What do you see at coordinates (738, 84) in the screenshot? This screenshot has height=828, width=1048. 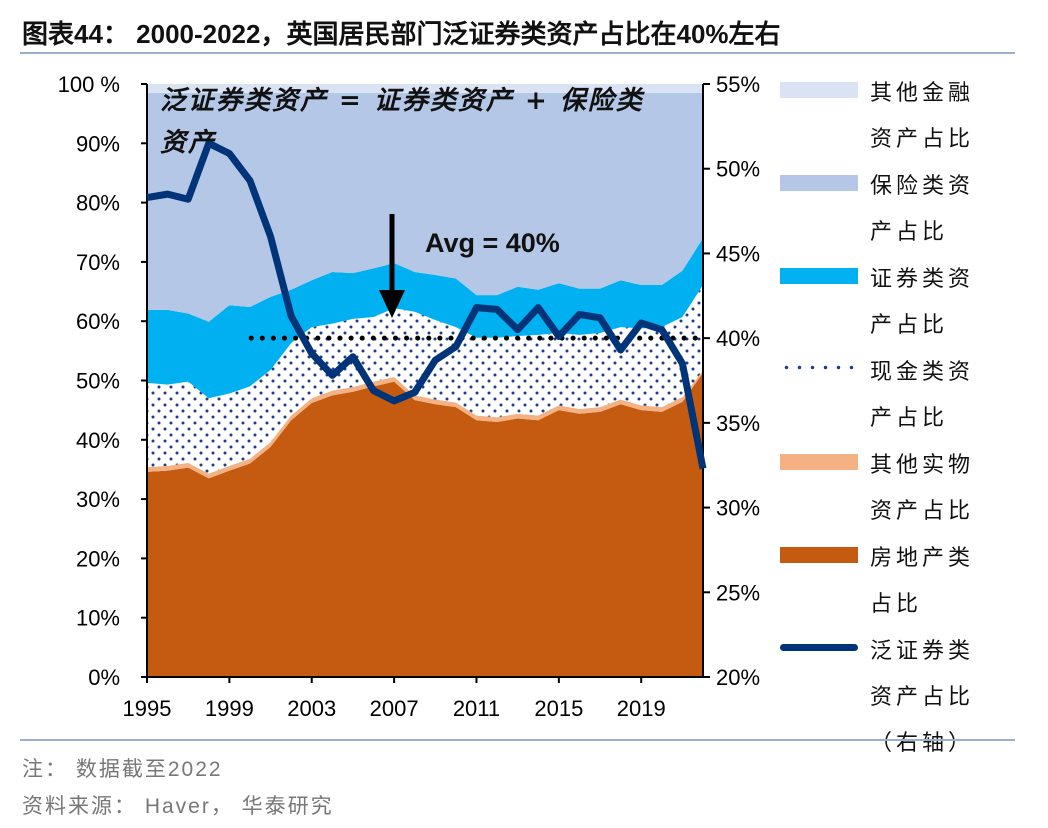 I see `right-tick-label: 55%` at bounding box center [738, 84].